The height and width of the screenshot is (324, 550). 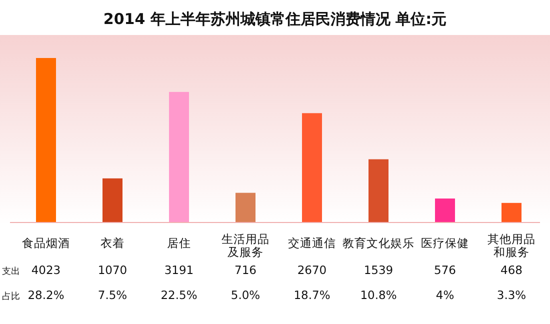 What do you see at coordinates (245, 270) in the screenshot?
I see `data-label: 716` at bounding box center [245, 270].